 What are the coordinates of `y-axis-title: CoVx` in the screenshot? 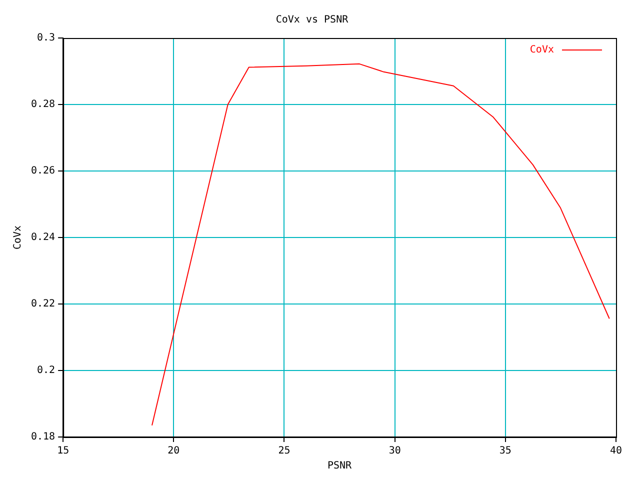 It's located at (18, 237).